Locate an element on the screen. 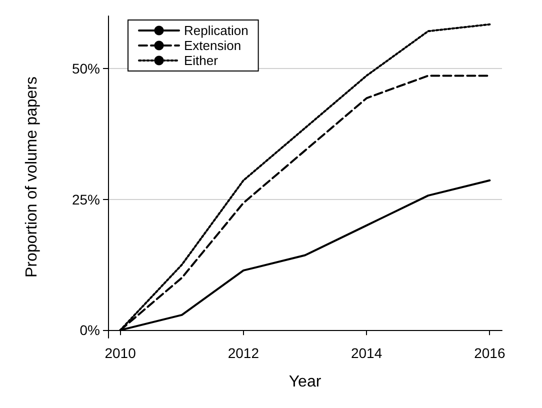 The width and height of the screenshot is (542, 408). x-axis-title: Year is located at coordinates (305, 382).